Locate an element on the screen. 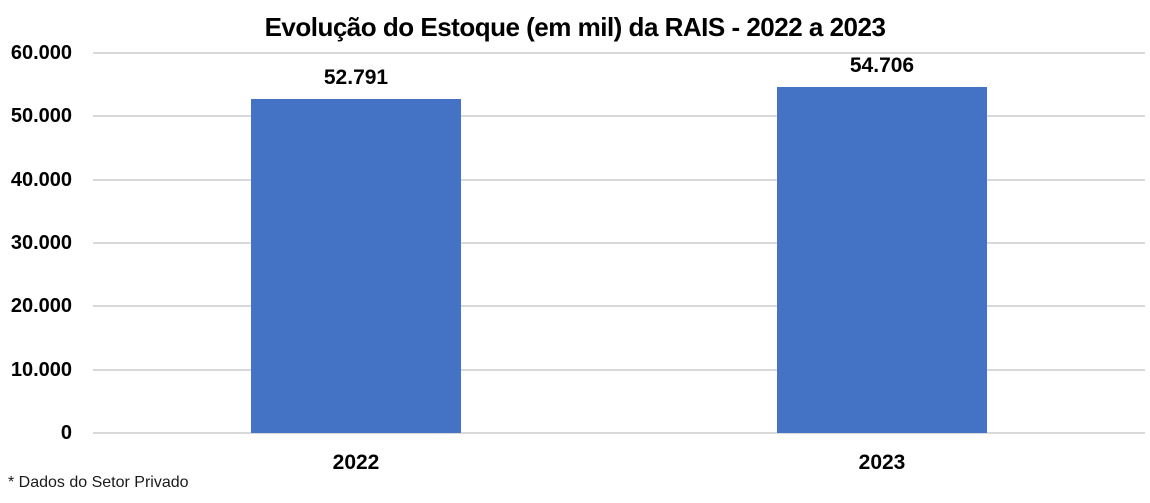 This screenshot has width=1150, height=503. y-axis-tick-label: 0 is located at coordinates (66, 433).